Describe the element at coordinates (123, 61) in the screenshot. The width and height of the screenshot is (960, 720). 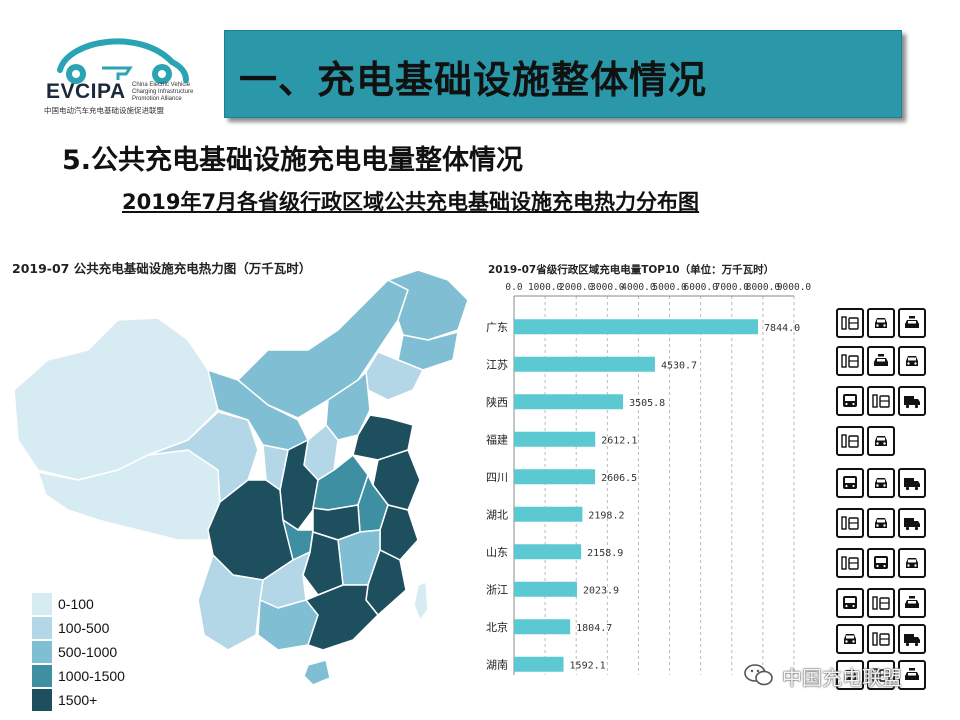
I see `ev-car-logo-icon` at that location.